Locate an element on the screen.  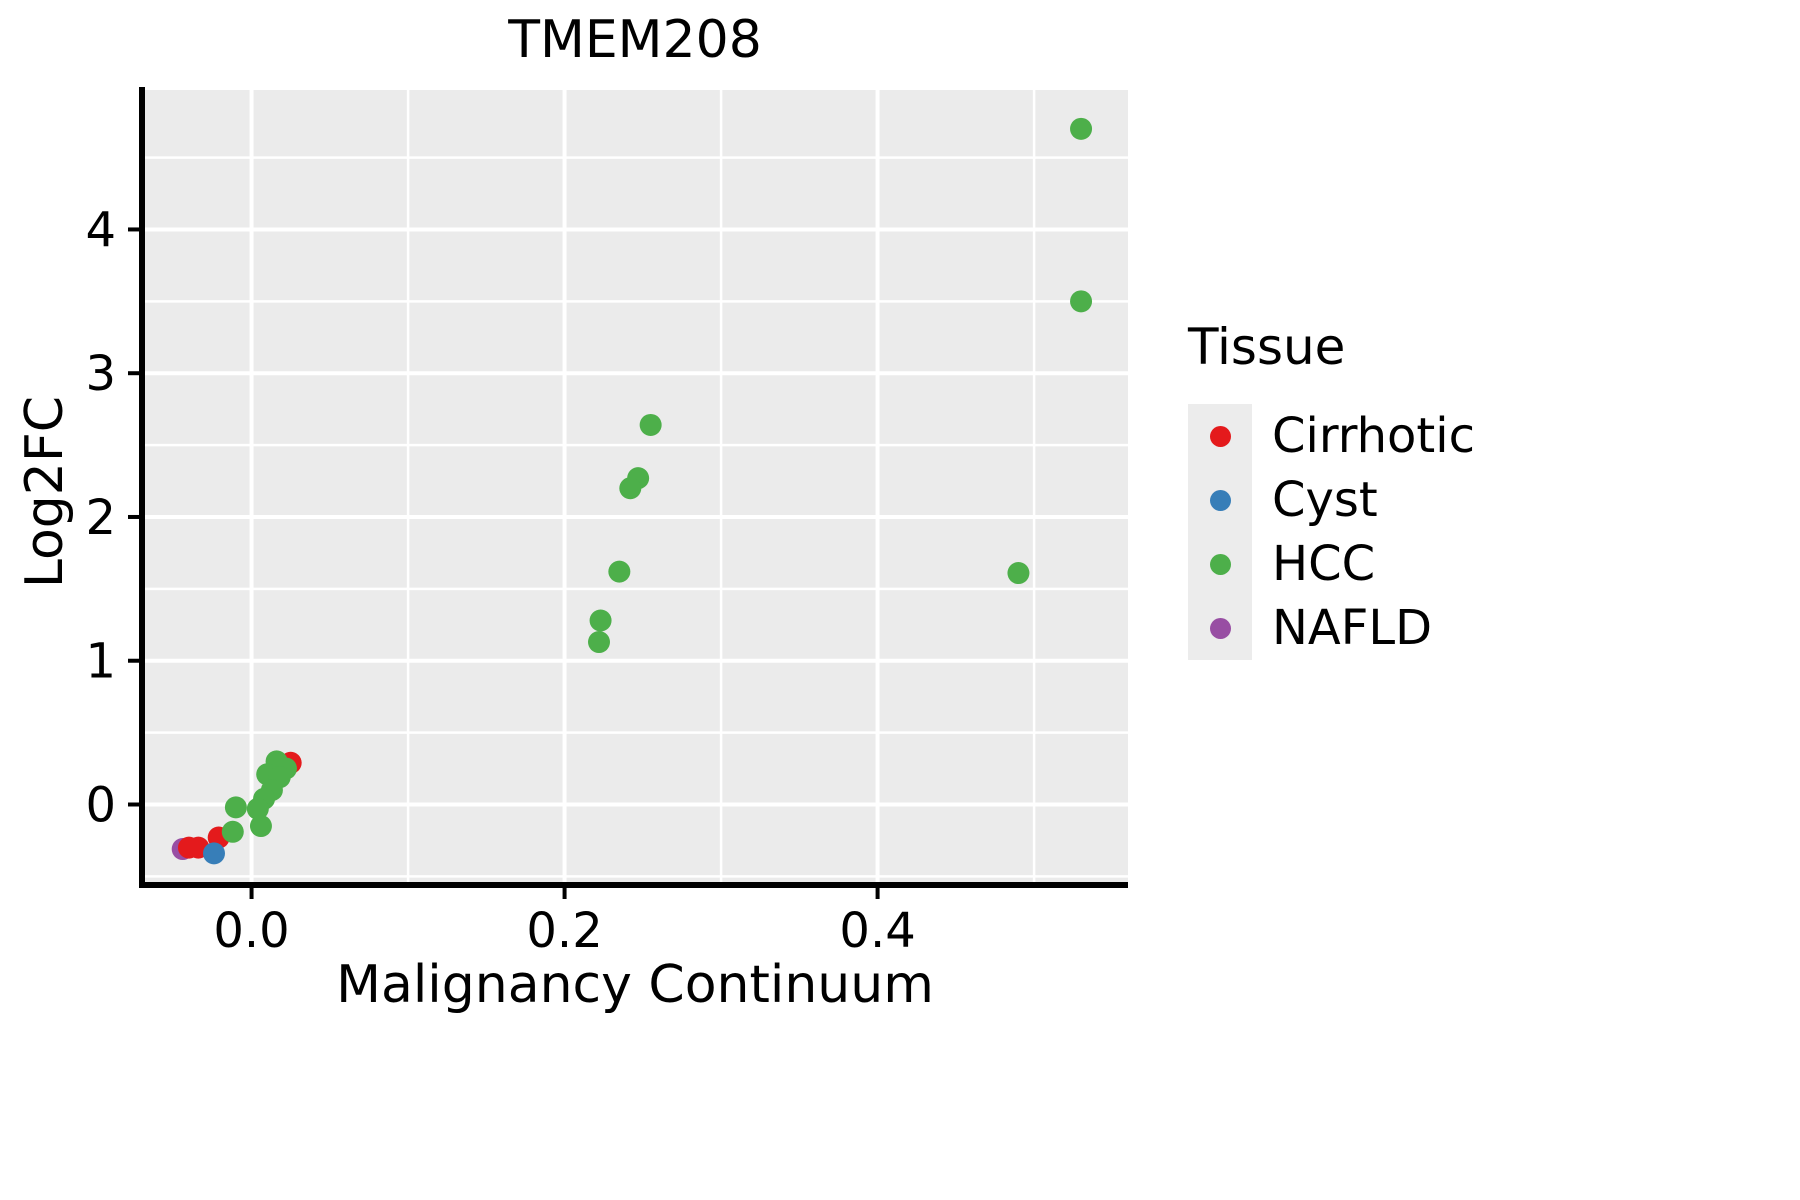
y-axis-label: Log2FC is located at coordinates (45, 492).